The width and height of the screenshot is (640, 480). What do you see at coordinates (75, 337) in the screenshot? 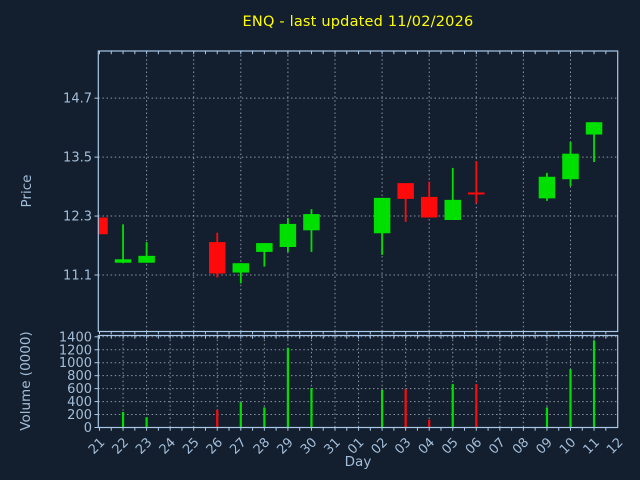
I see `volume-tick-1400: 1400` at bounding box center [75, 337].